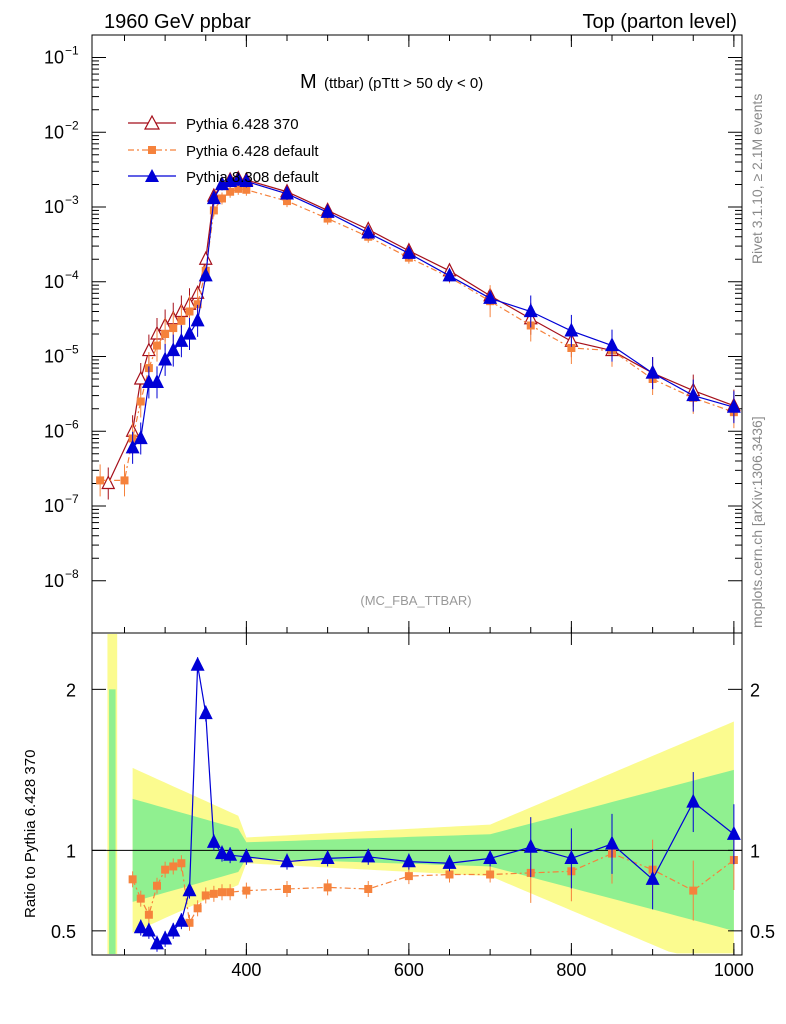 Image resolution: width=786 pixels, height=1024 pixels. Describe the element at coordinates (246, 970) in the screenshot. I see `x-tick-label: 400` at that location.